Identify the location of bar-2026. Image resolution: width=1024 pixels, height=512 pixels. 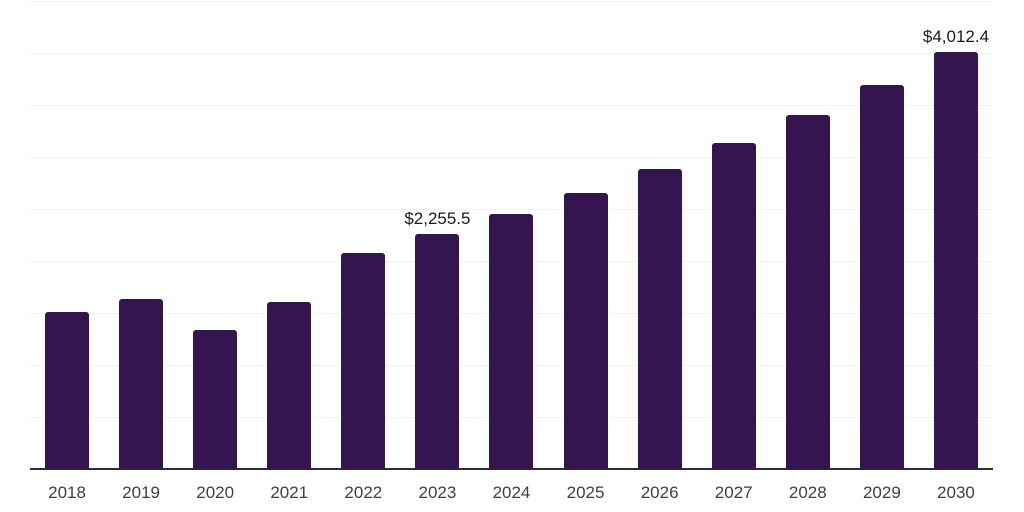
(659, 318).